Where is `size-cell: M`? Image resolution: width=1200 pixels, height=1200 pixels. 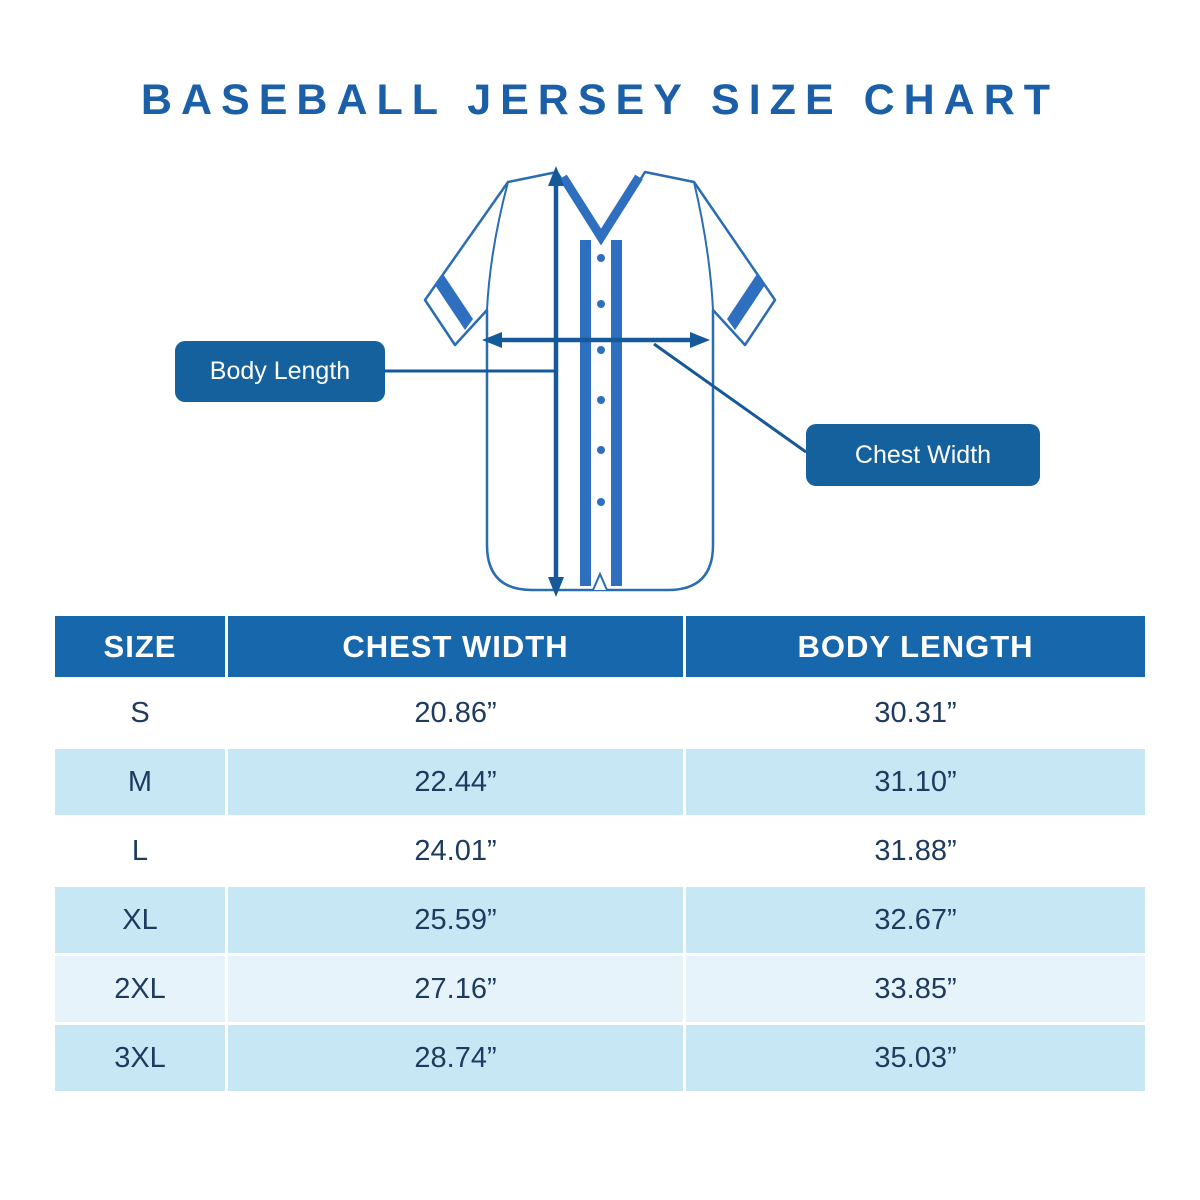
size-cell: M is located at coordinates (141, 783).